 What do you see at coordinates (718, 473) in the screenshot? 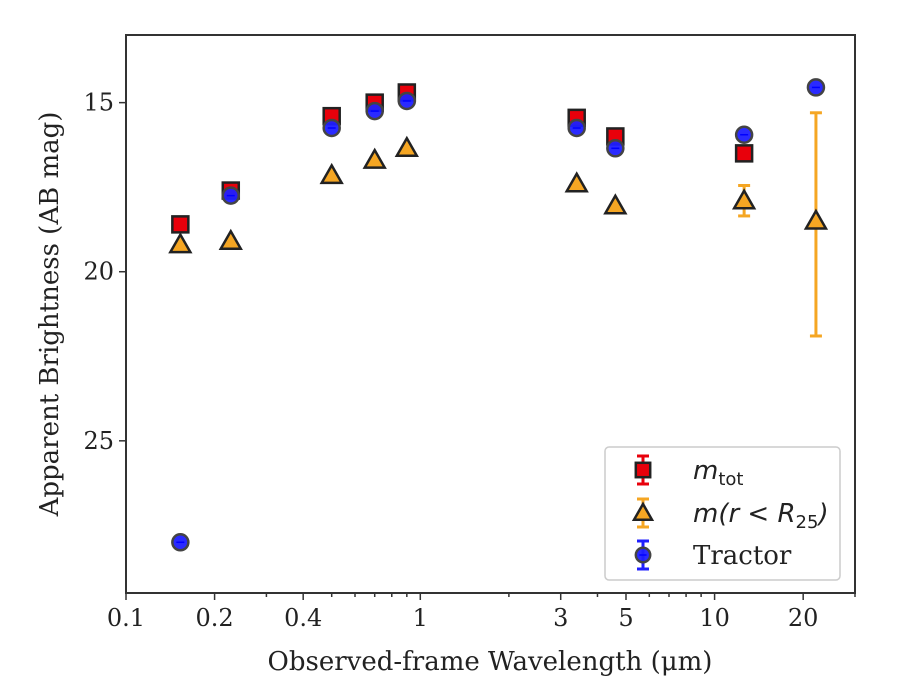
I see `legend-label: mtot` at bounding box center [718, 473].